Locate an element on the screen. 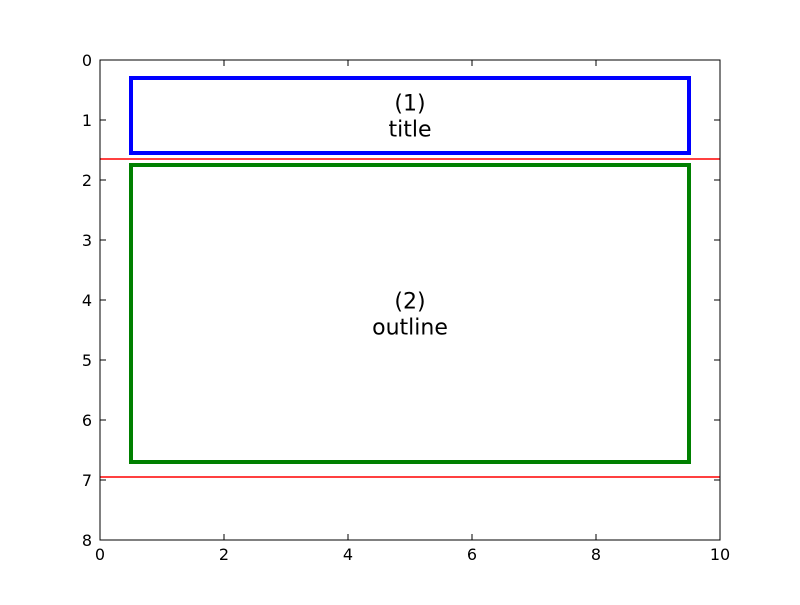 Image resolution: width=800 pixels, height=605 pixels. xtick-label: 8 is located at coordinates (596, 554).